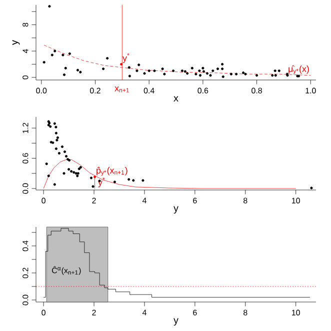 This screenshot has height=331, width=331. Describe the element at coordinates (126, 58) in the screenshot. I see `series-label: y$^{*}$` at that location.